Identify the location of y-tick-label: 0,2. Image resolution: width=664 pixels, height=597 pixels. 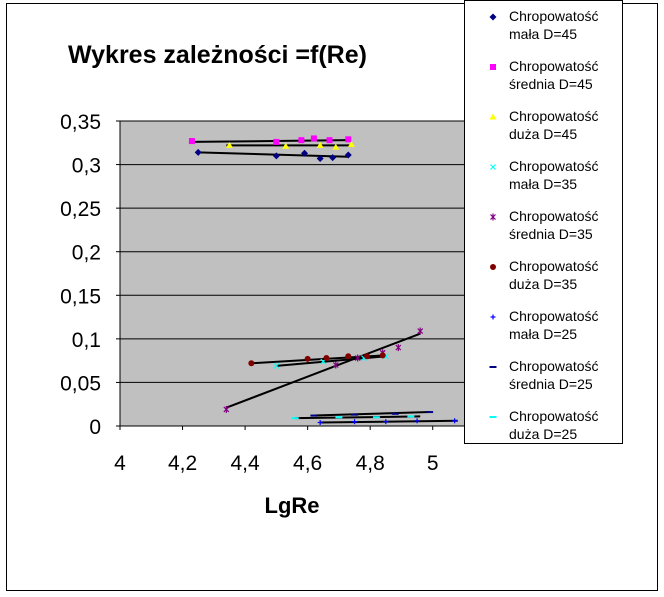
(86, 253).